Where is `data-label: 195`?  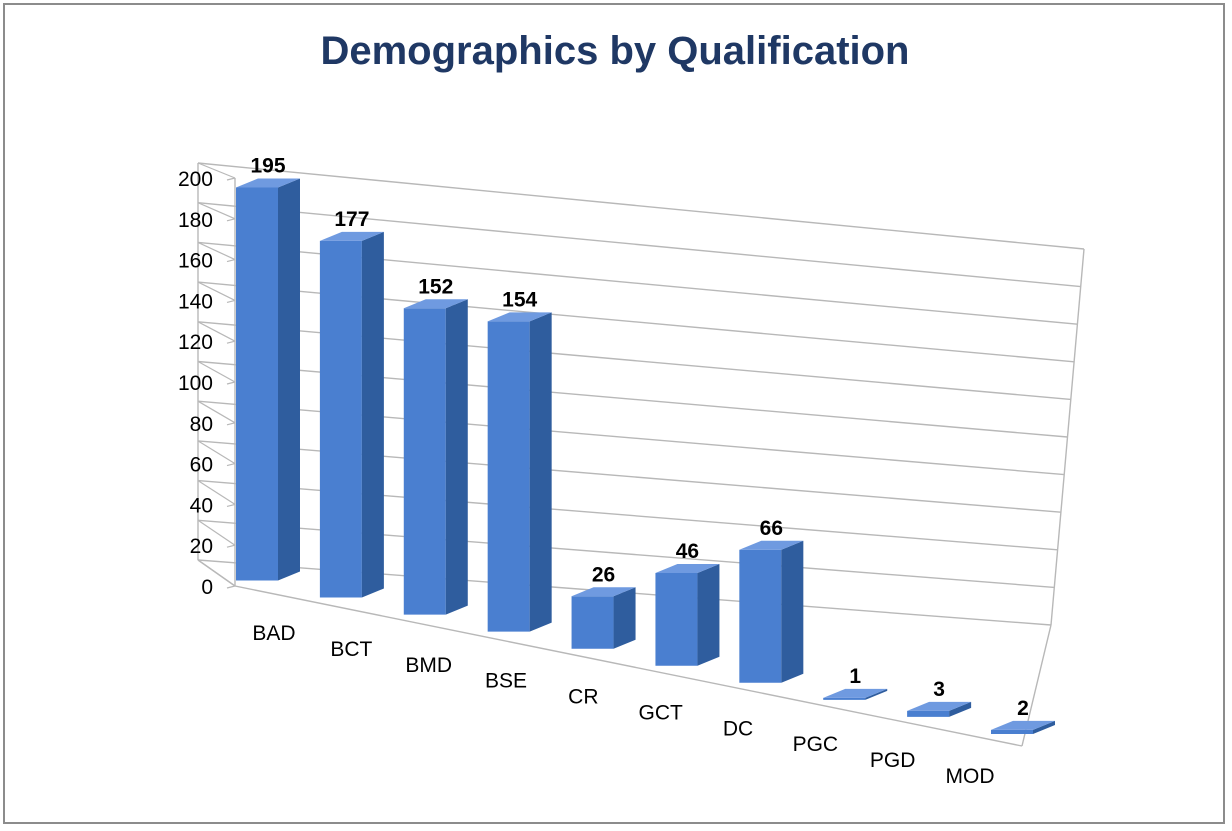 data-label: 195 is located at coordinates (267, 166).